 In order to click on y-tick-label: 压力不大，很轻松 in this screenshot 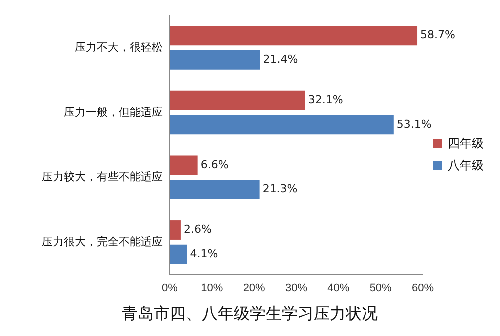, I will do `click(119, 47)`.